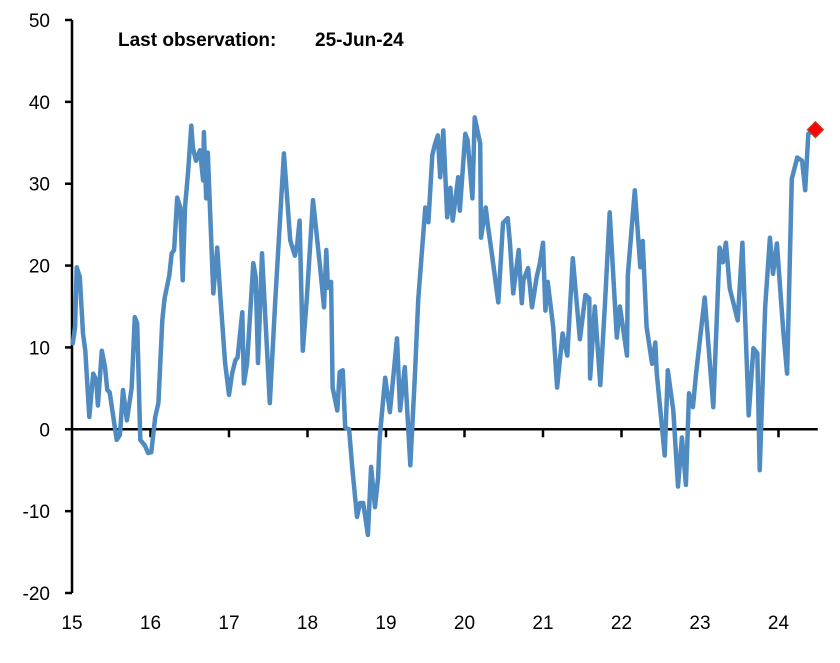 This screenshot has width=840, height=663. What do you see at coordinates (197, 40) in the screenshot?
I see `last-observation-label: Last observation:` at bounding box center [197, 40].